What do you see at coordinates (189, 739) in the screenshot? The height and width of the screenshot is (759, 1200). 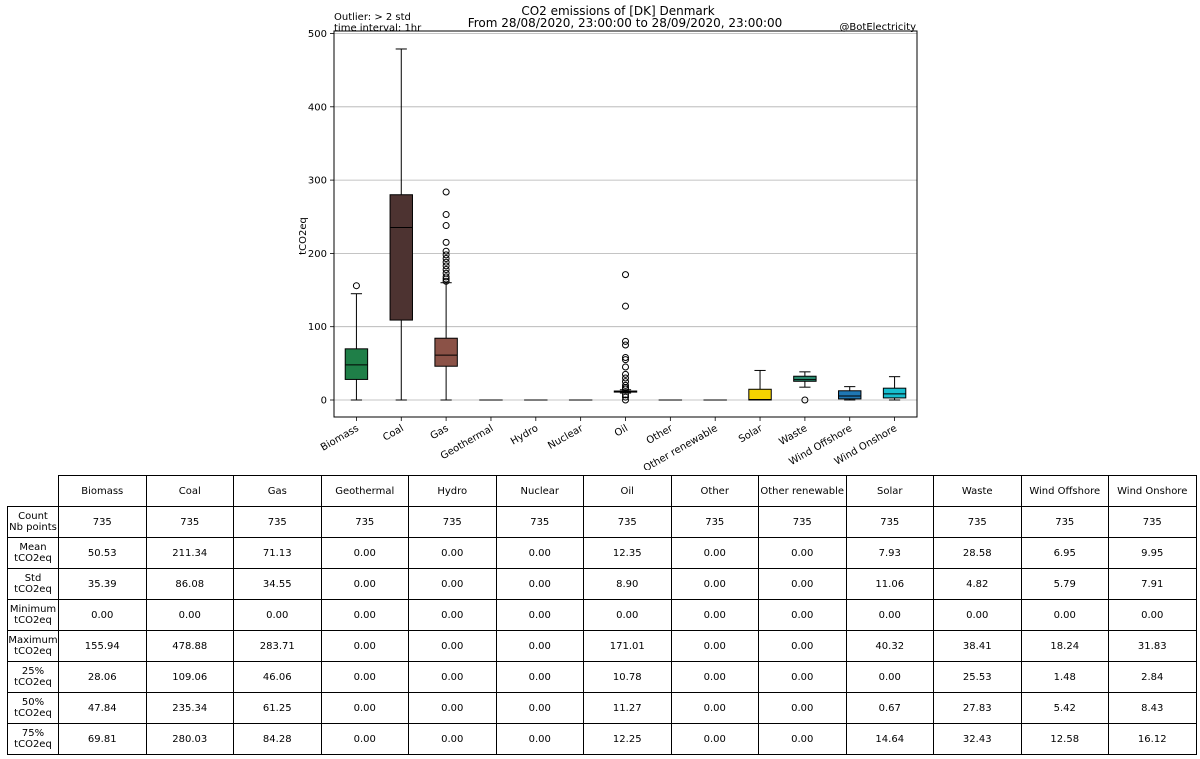 I see `table-cell: 280.03` at bounding box center [189, 739].